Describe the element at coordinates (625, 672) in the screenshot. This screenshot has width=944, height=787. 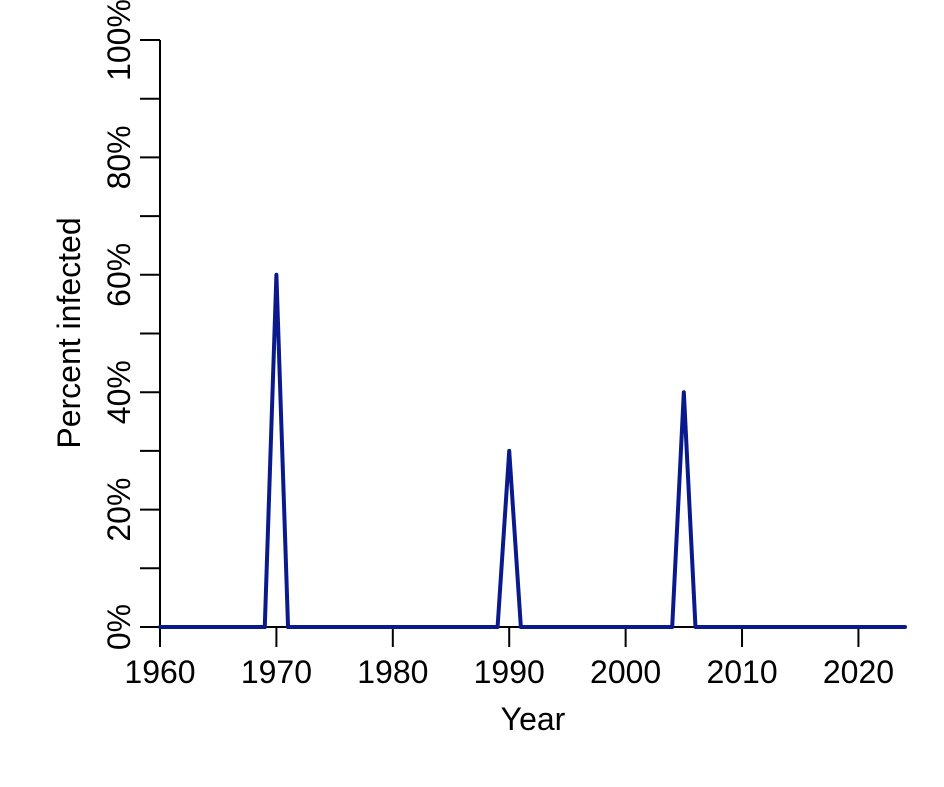
I see `x-tick-label: 2000` at that location.